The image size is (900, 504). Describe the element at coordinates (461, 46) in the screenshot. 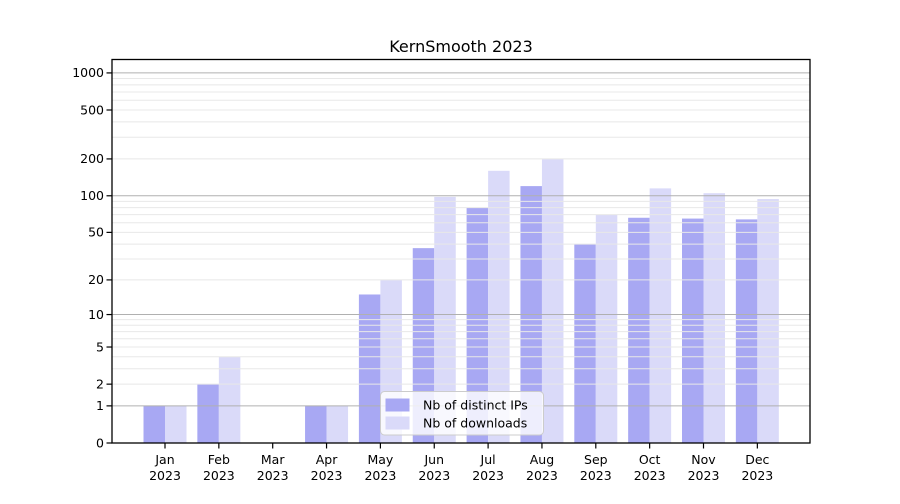

I see `chart-title: KernSmooth 2023` at that location.